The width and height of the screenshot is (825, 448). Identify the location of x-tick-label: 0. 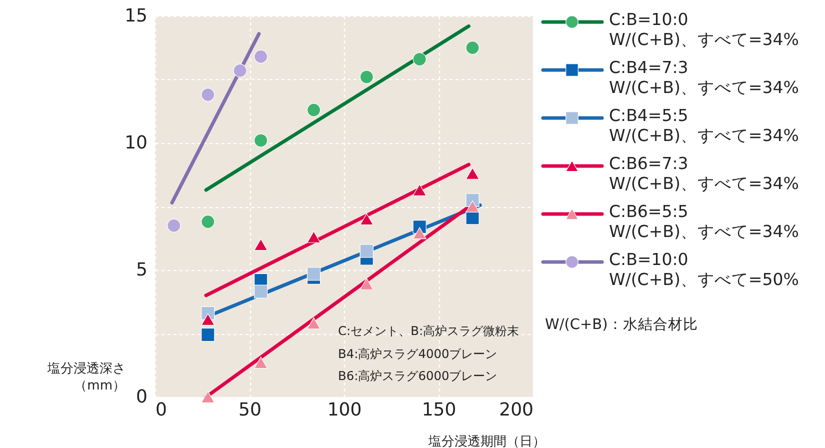
(161, 410).